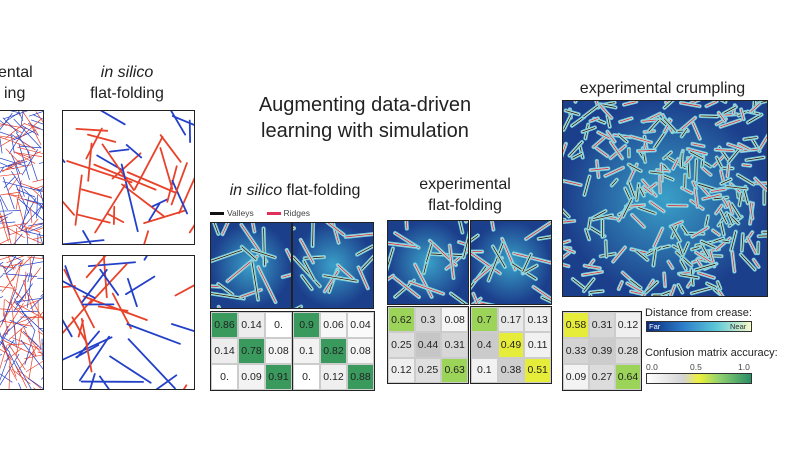  Describe the element at coordinates (484, 320) in the screenshot. I see `matrix-cell: 0.7` at that location.